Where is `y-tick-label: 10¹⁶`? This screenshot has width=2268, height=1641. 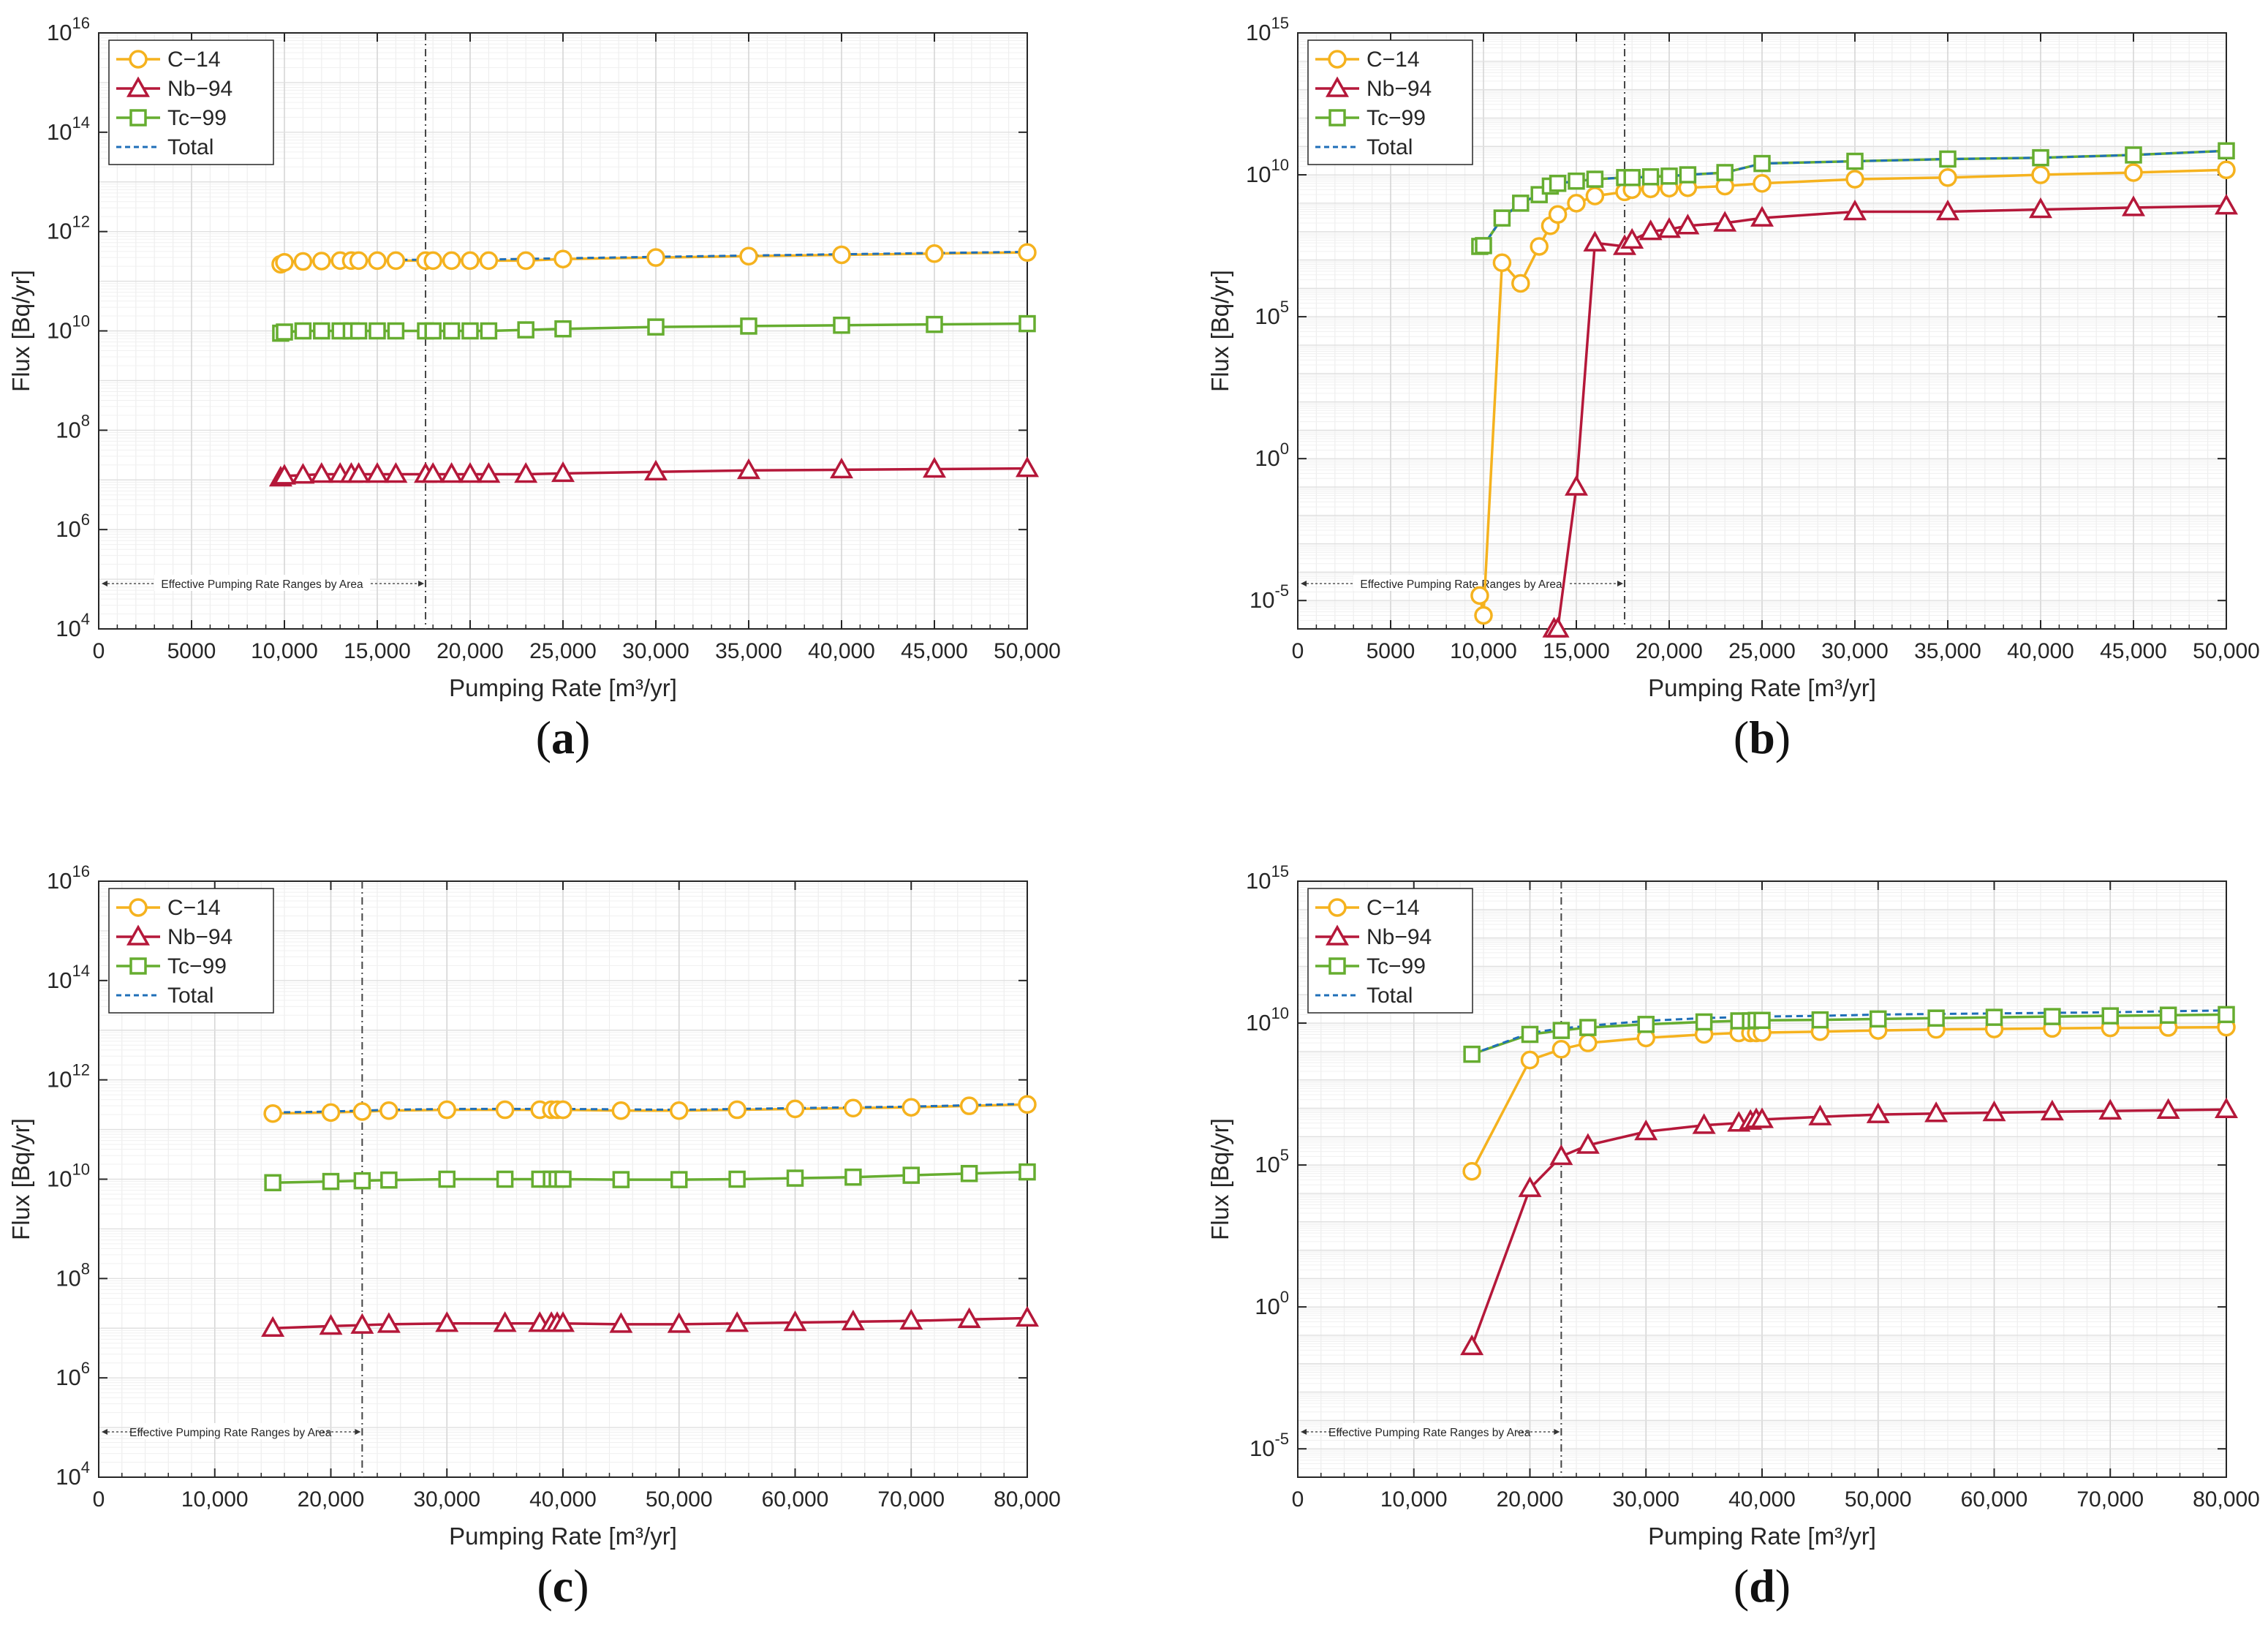
y-tick-label: 10¹⁶ is located at coordinates (68, 30).